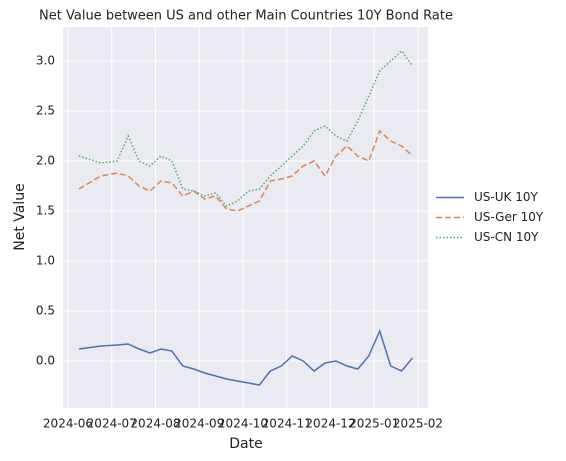 The image size is (566, 461). I want to click on y-tick-label: 1.5, so click(45, 211).